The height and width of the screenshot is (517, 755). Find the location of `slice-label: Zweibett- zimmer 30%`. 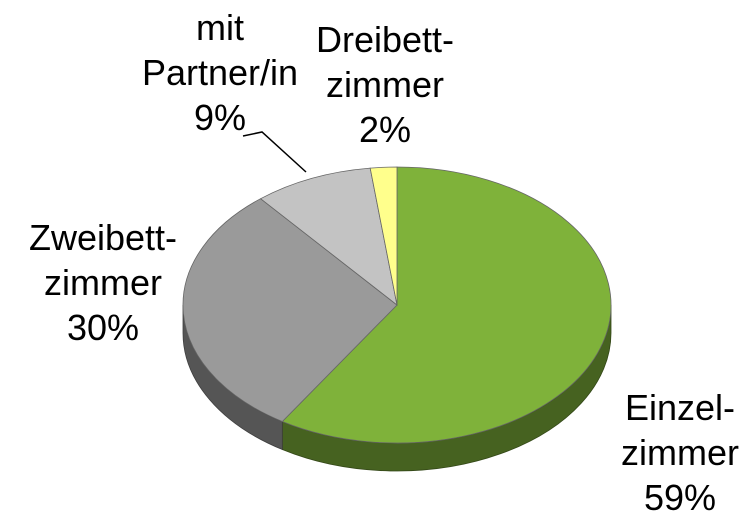

slice-label: Zweibett- zimmer 30% is located at coordinates (111, 282).